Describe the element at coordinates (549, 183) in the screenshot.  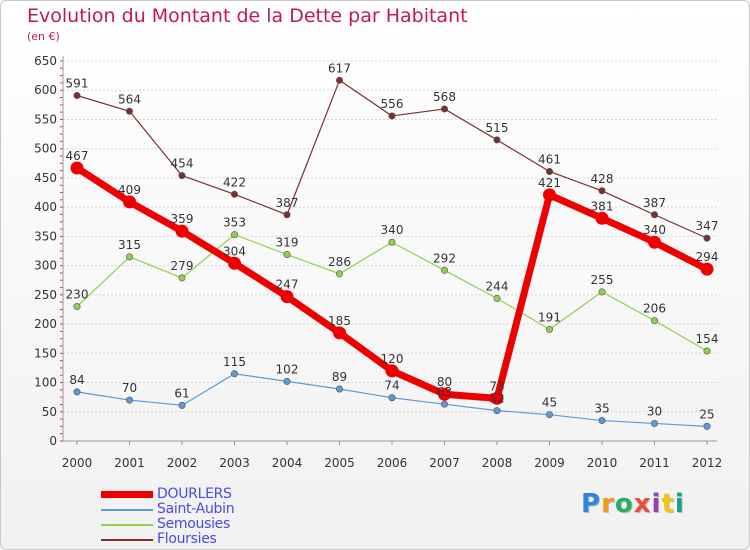
I see `data-label: 421` at that location.